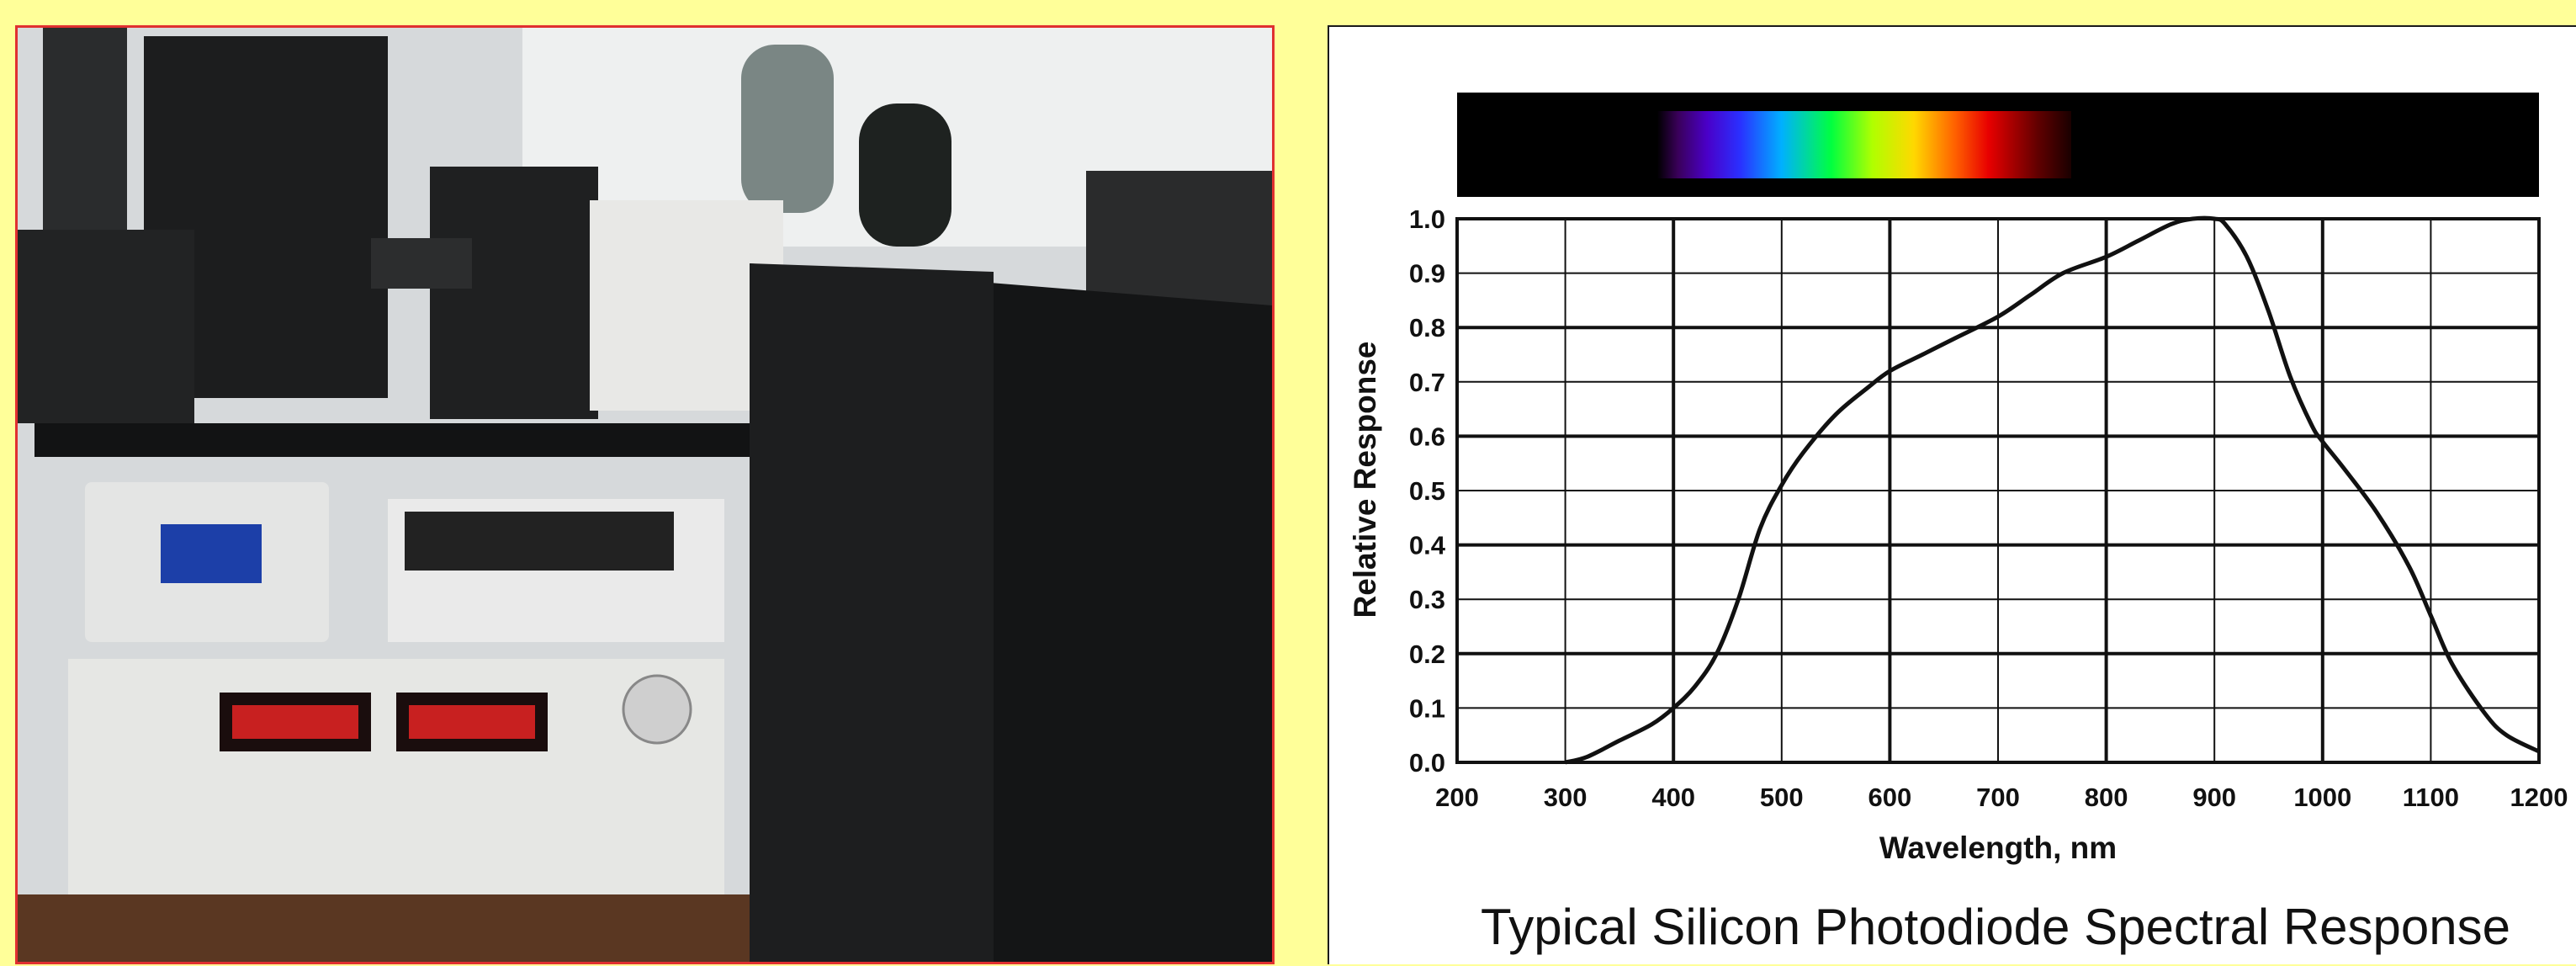 This screenshot has width=2576, height=966. I want to click on x-axis-label: Wavelength, nm, so click(1998, 848).